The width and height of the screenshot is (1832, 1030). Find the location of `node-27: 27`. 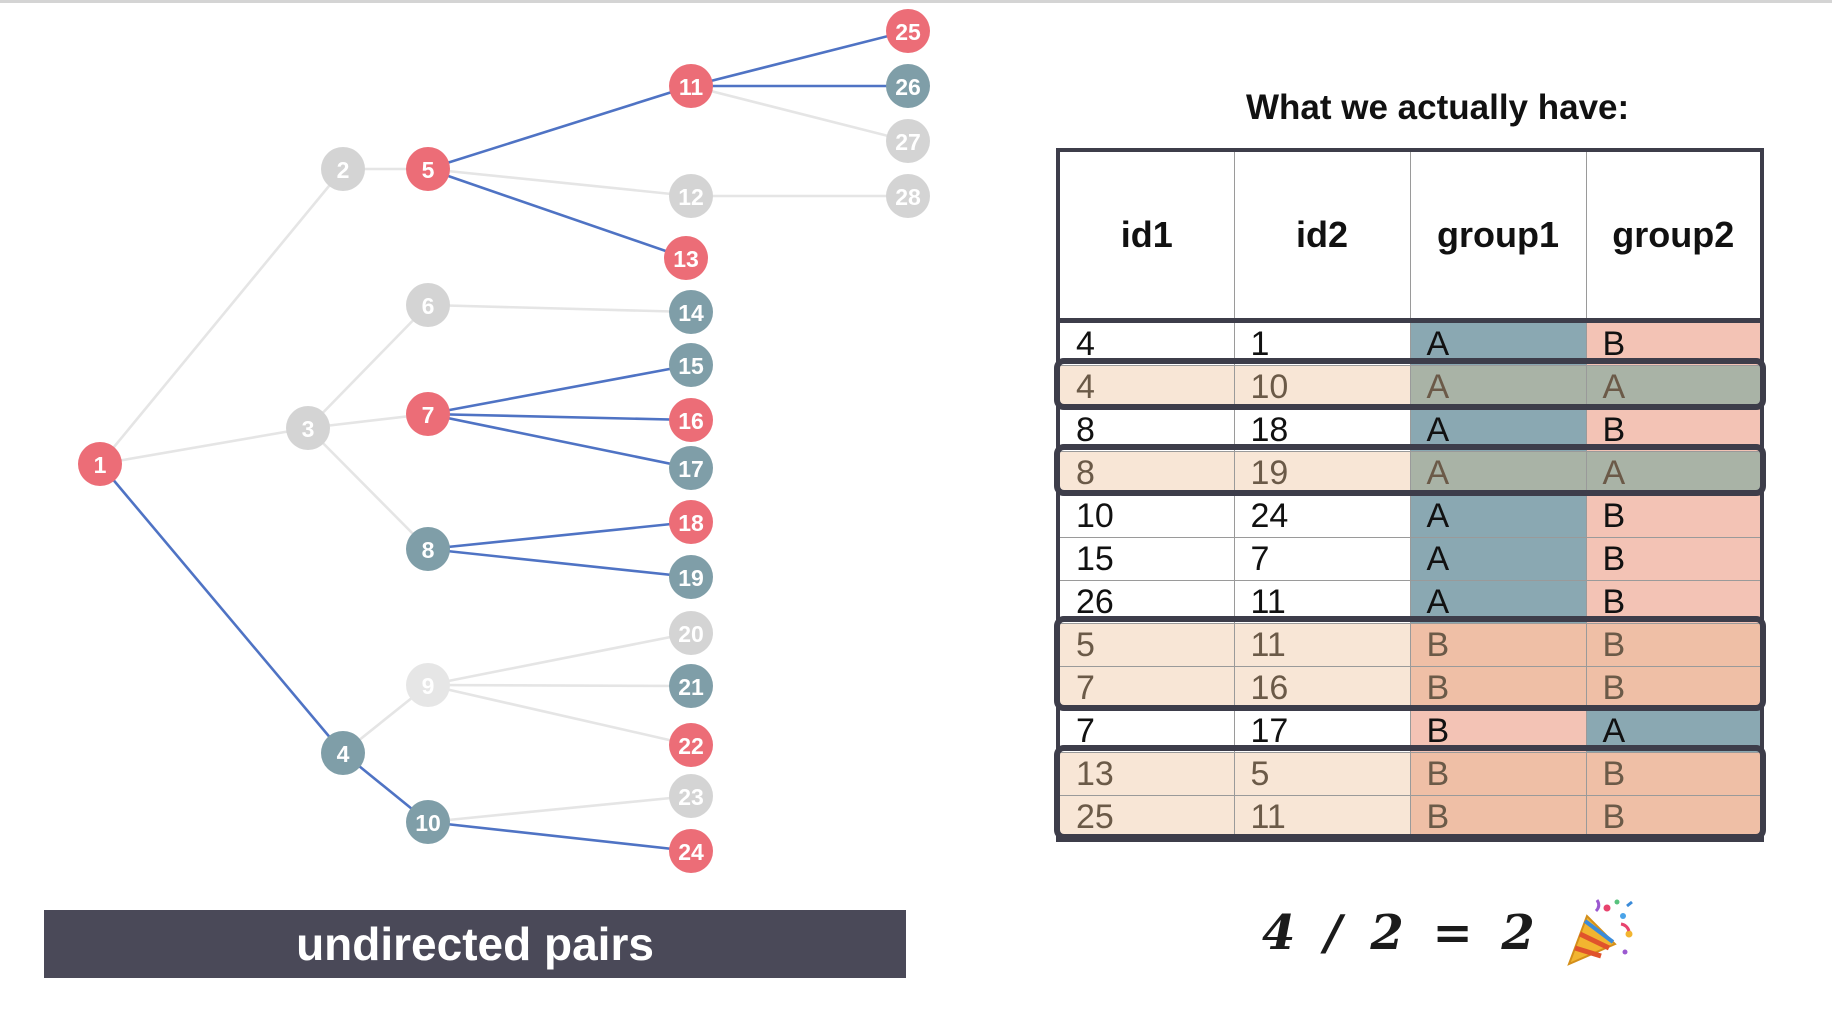

node-27: 27 is located at coordinates (908, 141).